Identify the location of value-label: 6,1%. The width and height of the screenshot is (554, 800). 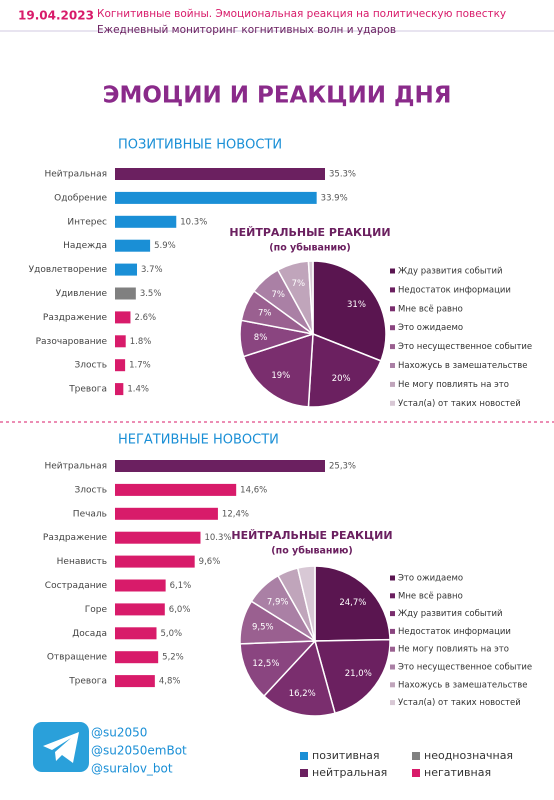
(181, 586).